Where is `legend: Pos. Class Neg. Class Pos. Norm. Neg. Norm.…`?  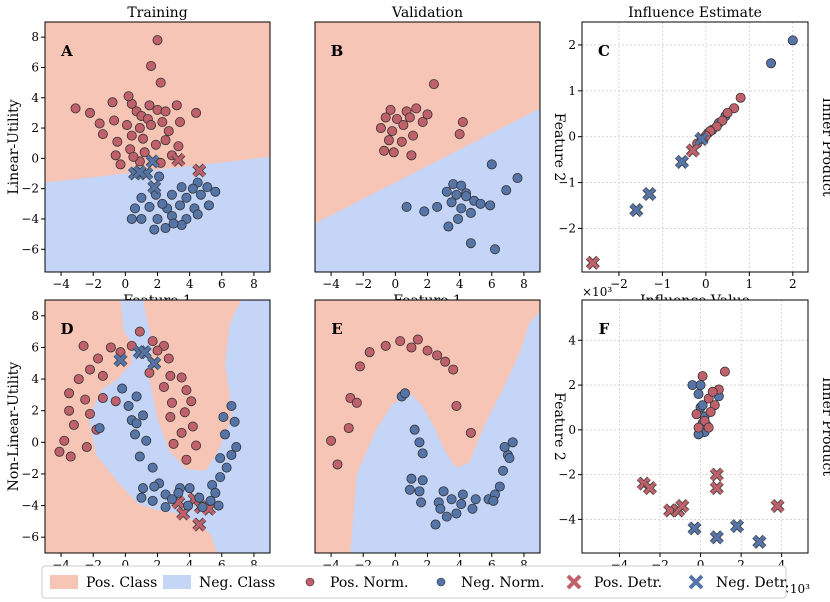 legend: Pos. Class Neg. Class Pos. Norm. Neg. Norm.… is located at coordinates (415, 582).